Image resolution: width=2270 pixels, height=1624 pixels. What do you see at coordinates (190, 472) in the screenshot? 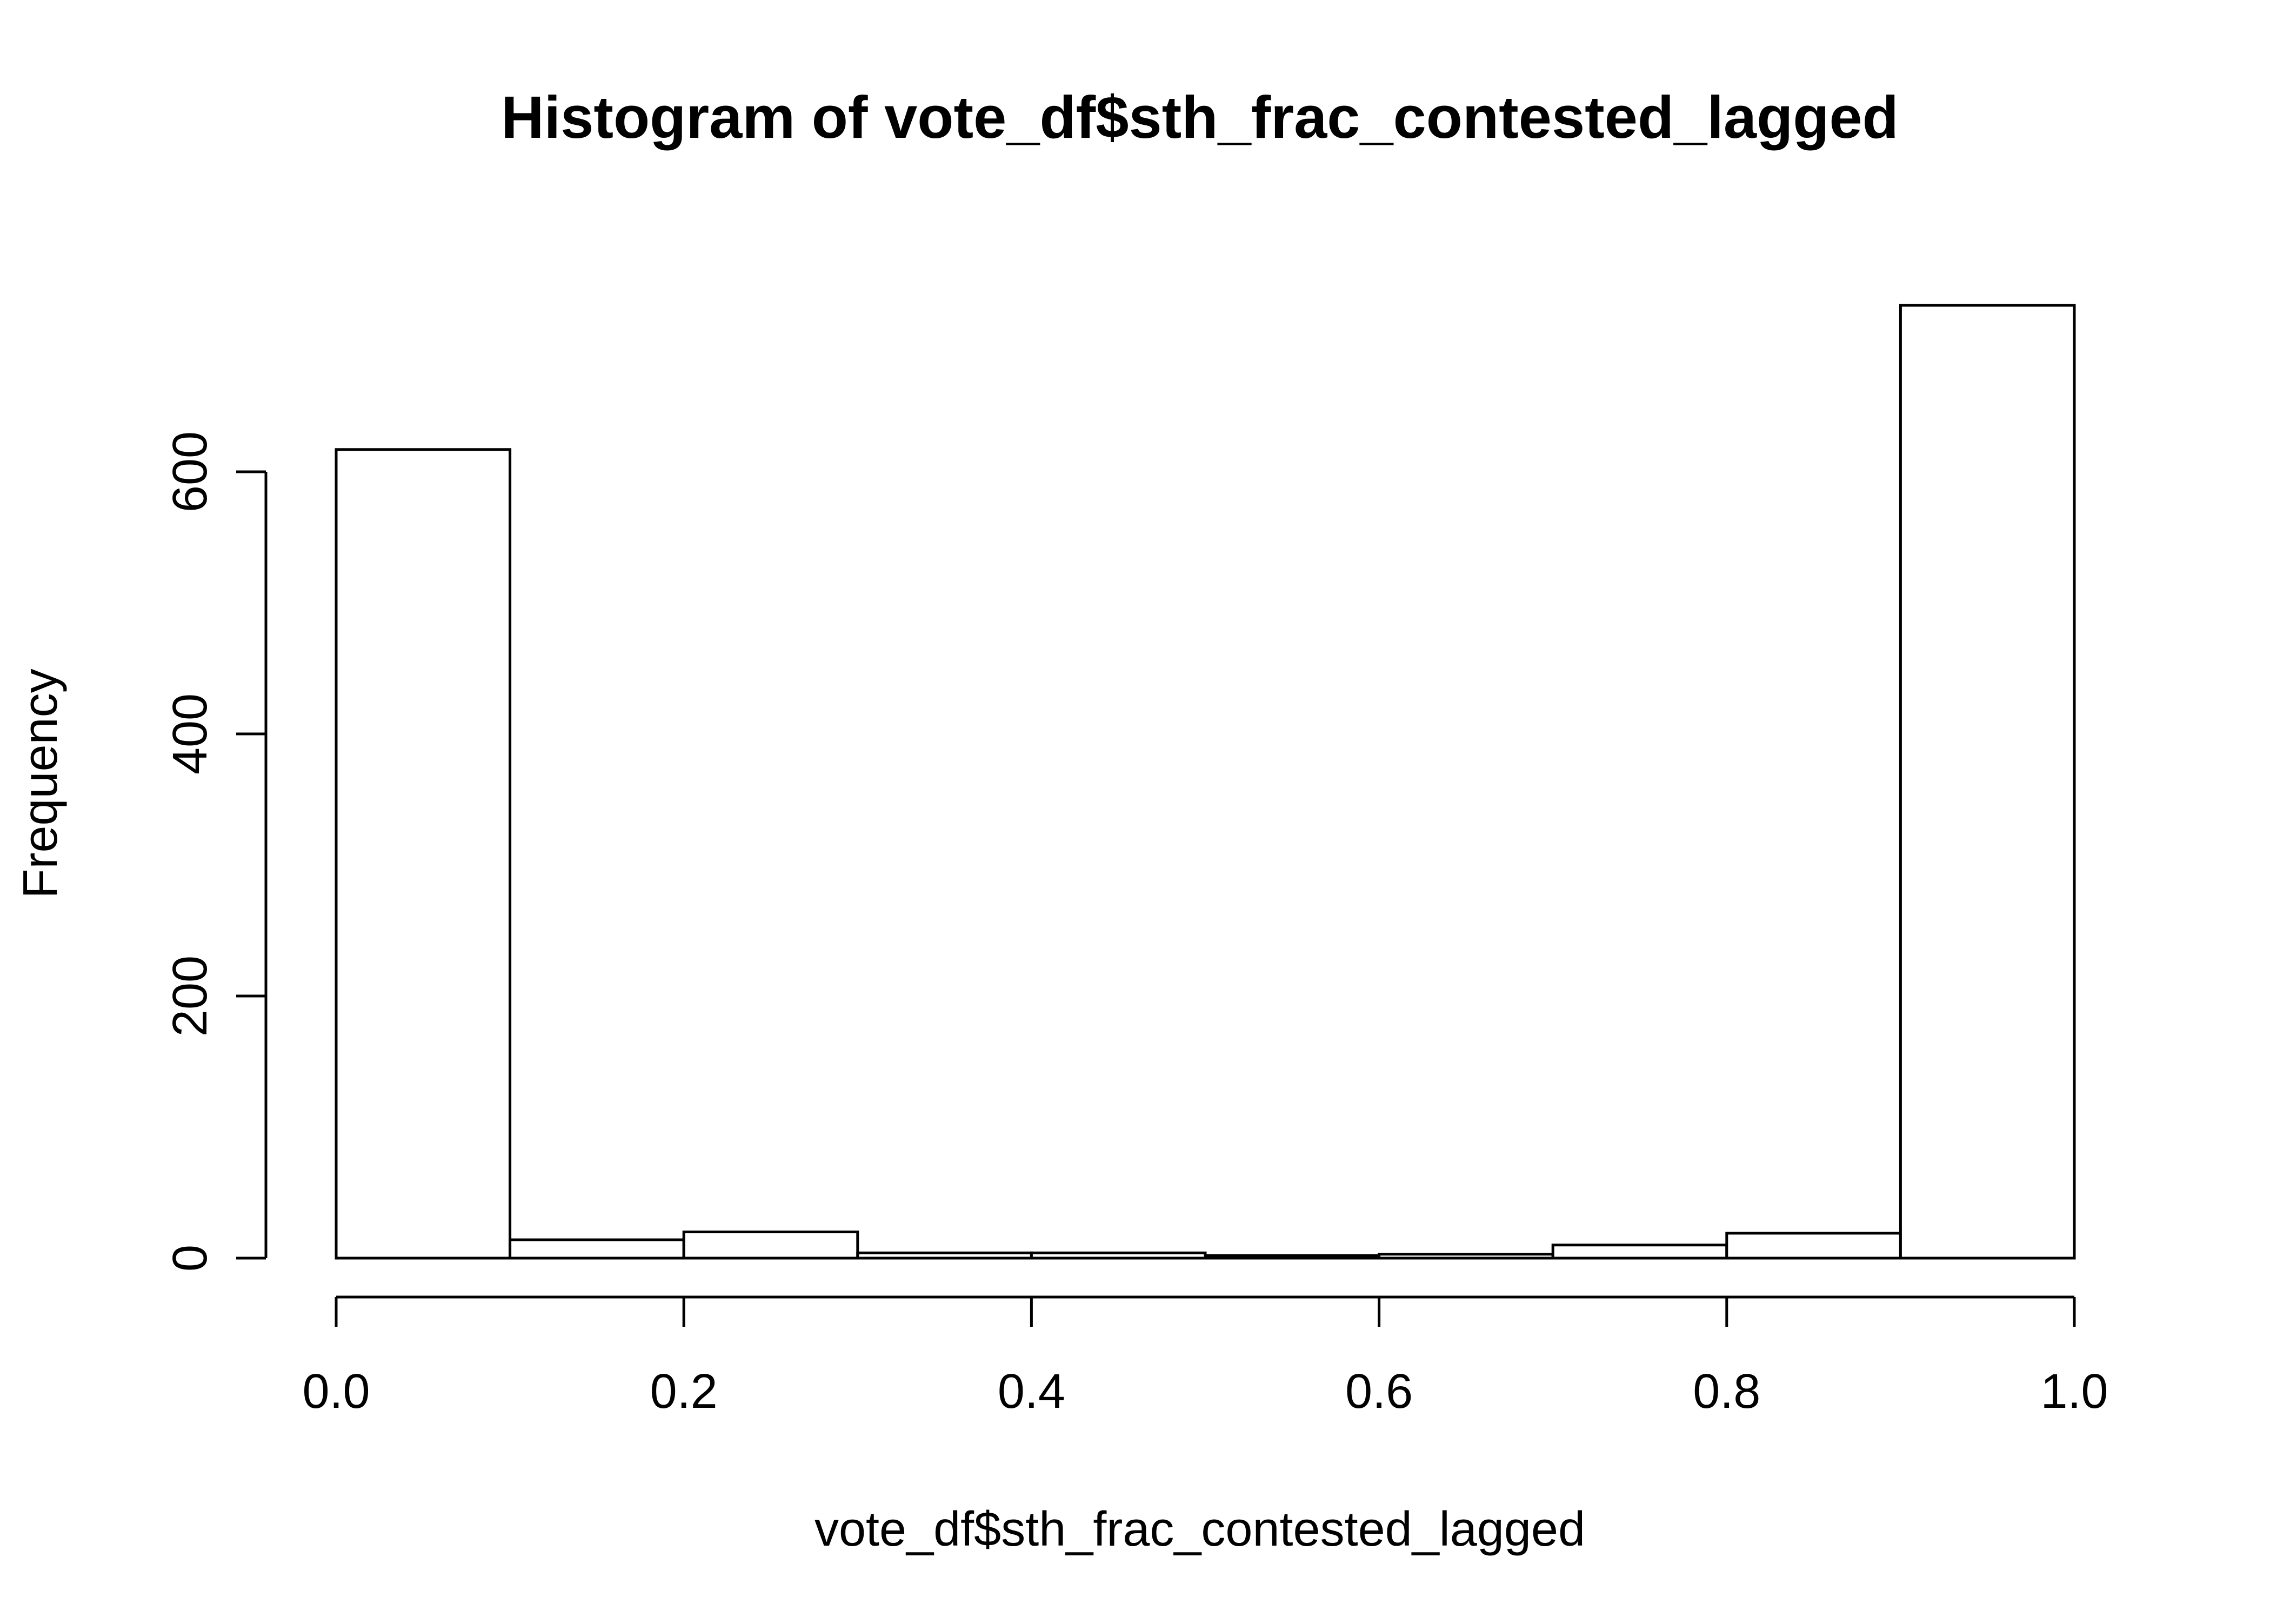
I see `y-tick-label: 600` at bounding box center [190, 472].